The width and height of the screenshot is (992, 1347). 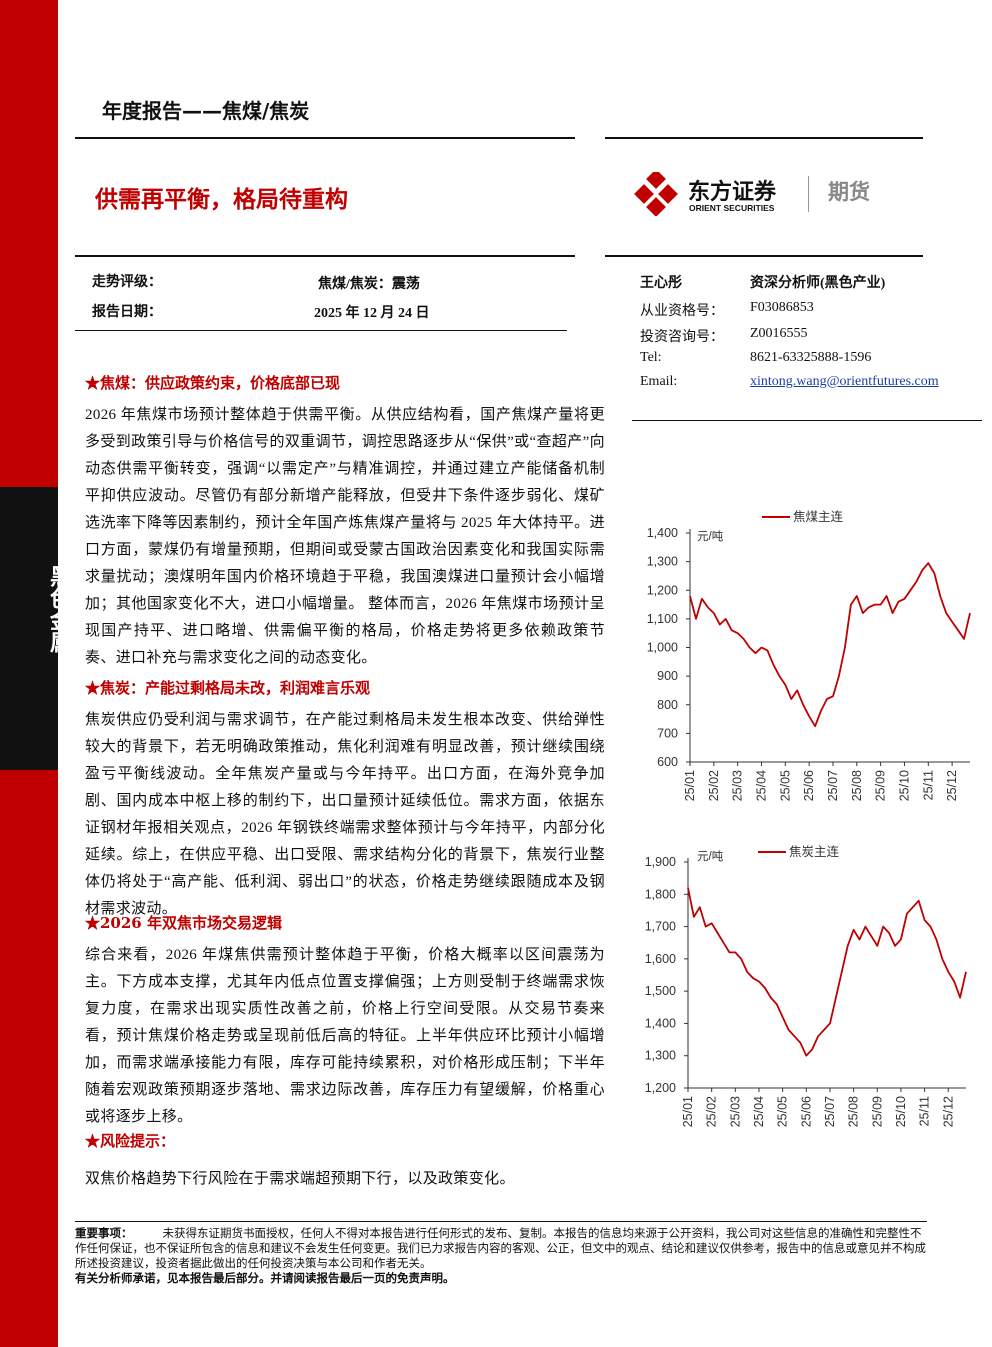 I want to click on y-tick-label: 1,900, so click(x=660, y=862).